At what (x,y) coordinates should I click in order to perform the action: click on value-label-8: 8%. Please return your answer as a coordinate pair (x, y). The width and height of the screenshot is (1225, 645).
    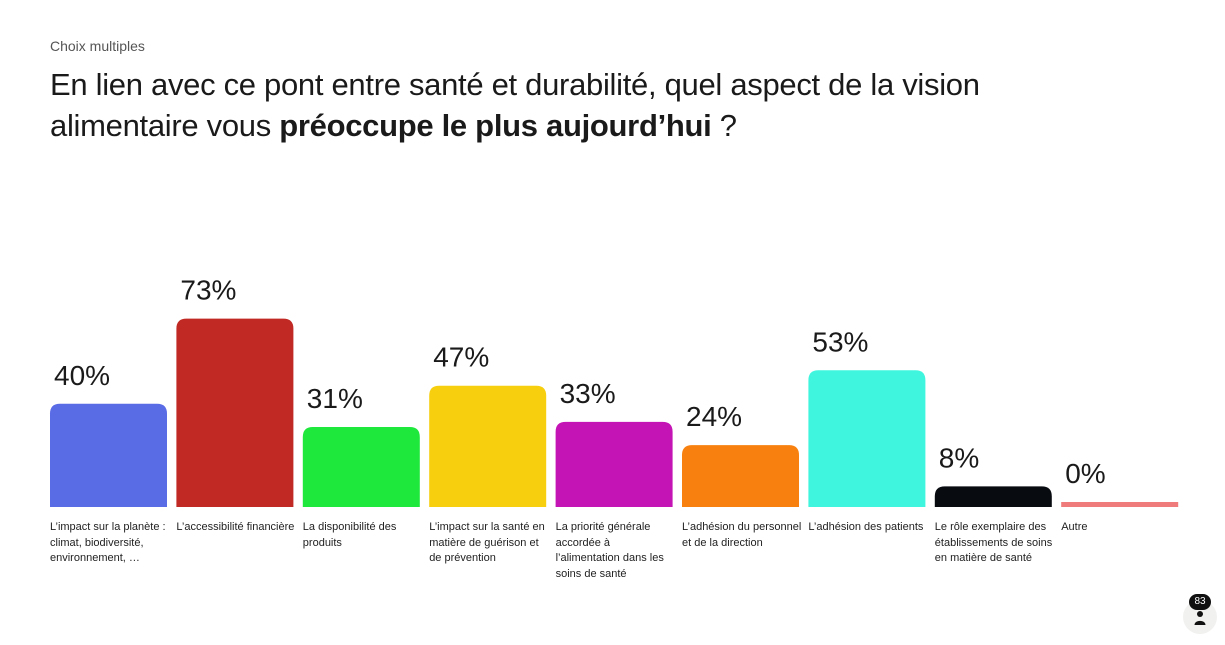
    Looking at the image, I should click on (959, 457).